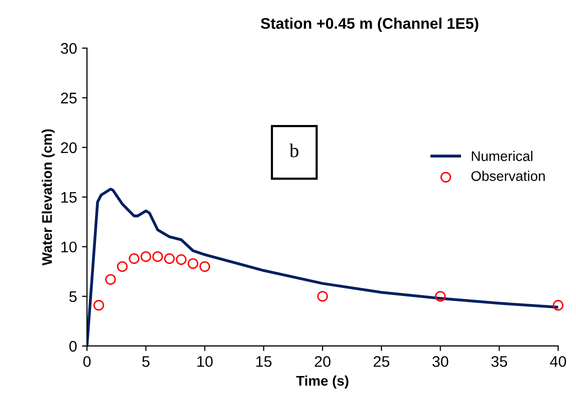 This screenshot has width=576, height=408. What do you see at coordinates (440, 361) in the screenshot?
I see `x-tick-label: 30` at bounding box center [440, 361].